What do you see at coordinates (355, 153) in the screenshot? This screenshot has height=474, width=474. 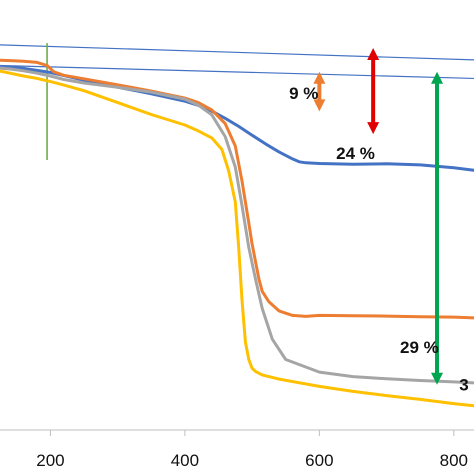 I see `annotation-label-1: 24 %` at bounding box center [355, 153].